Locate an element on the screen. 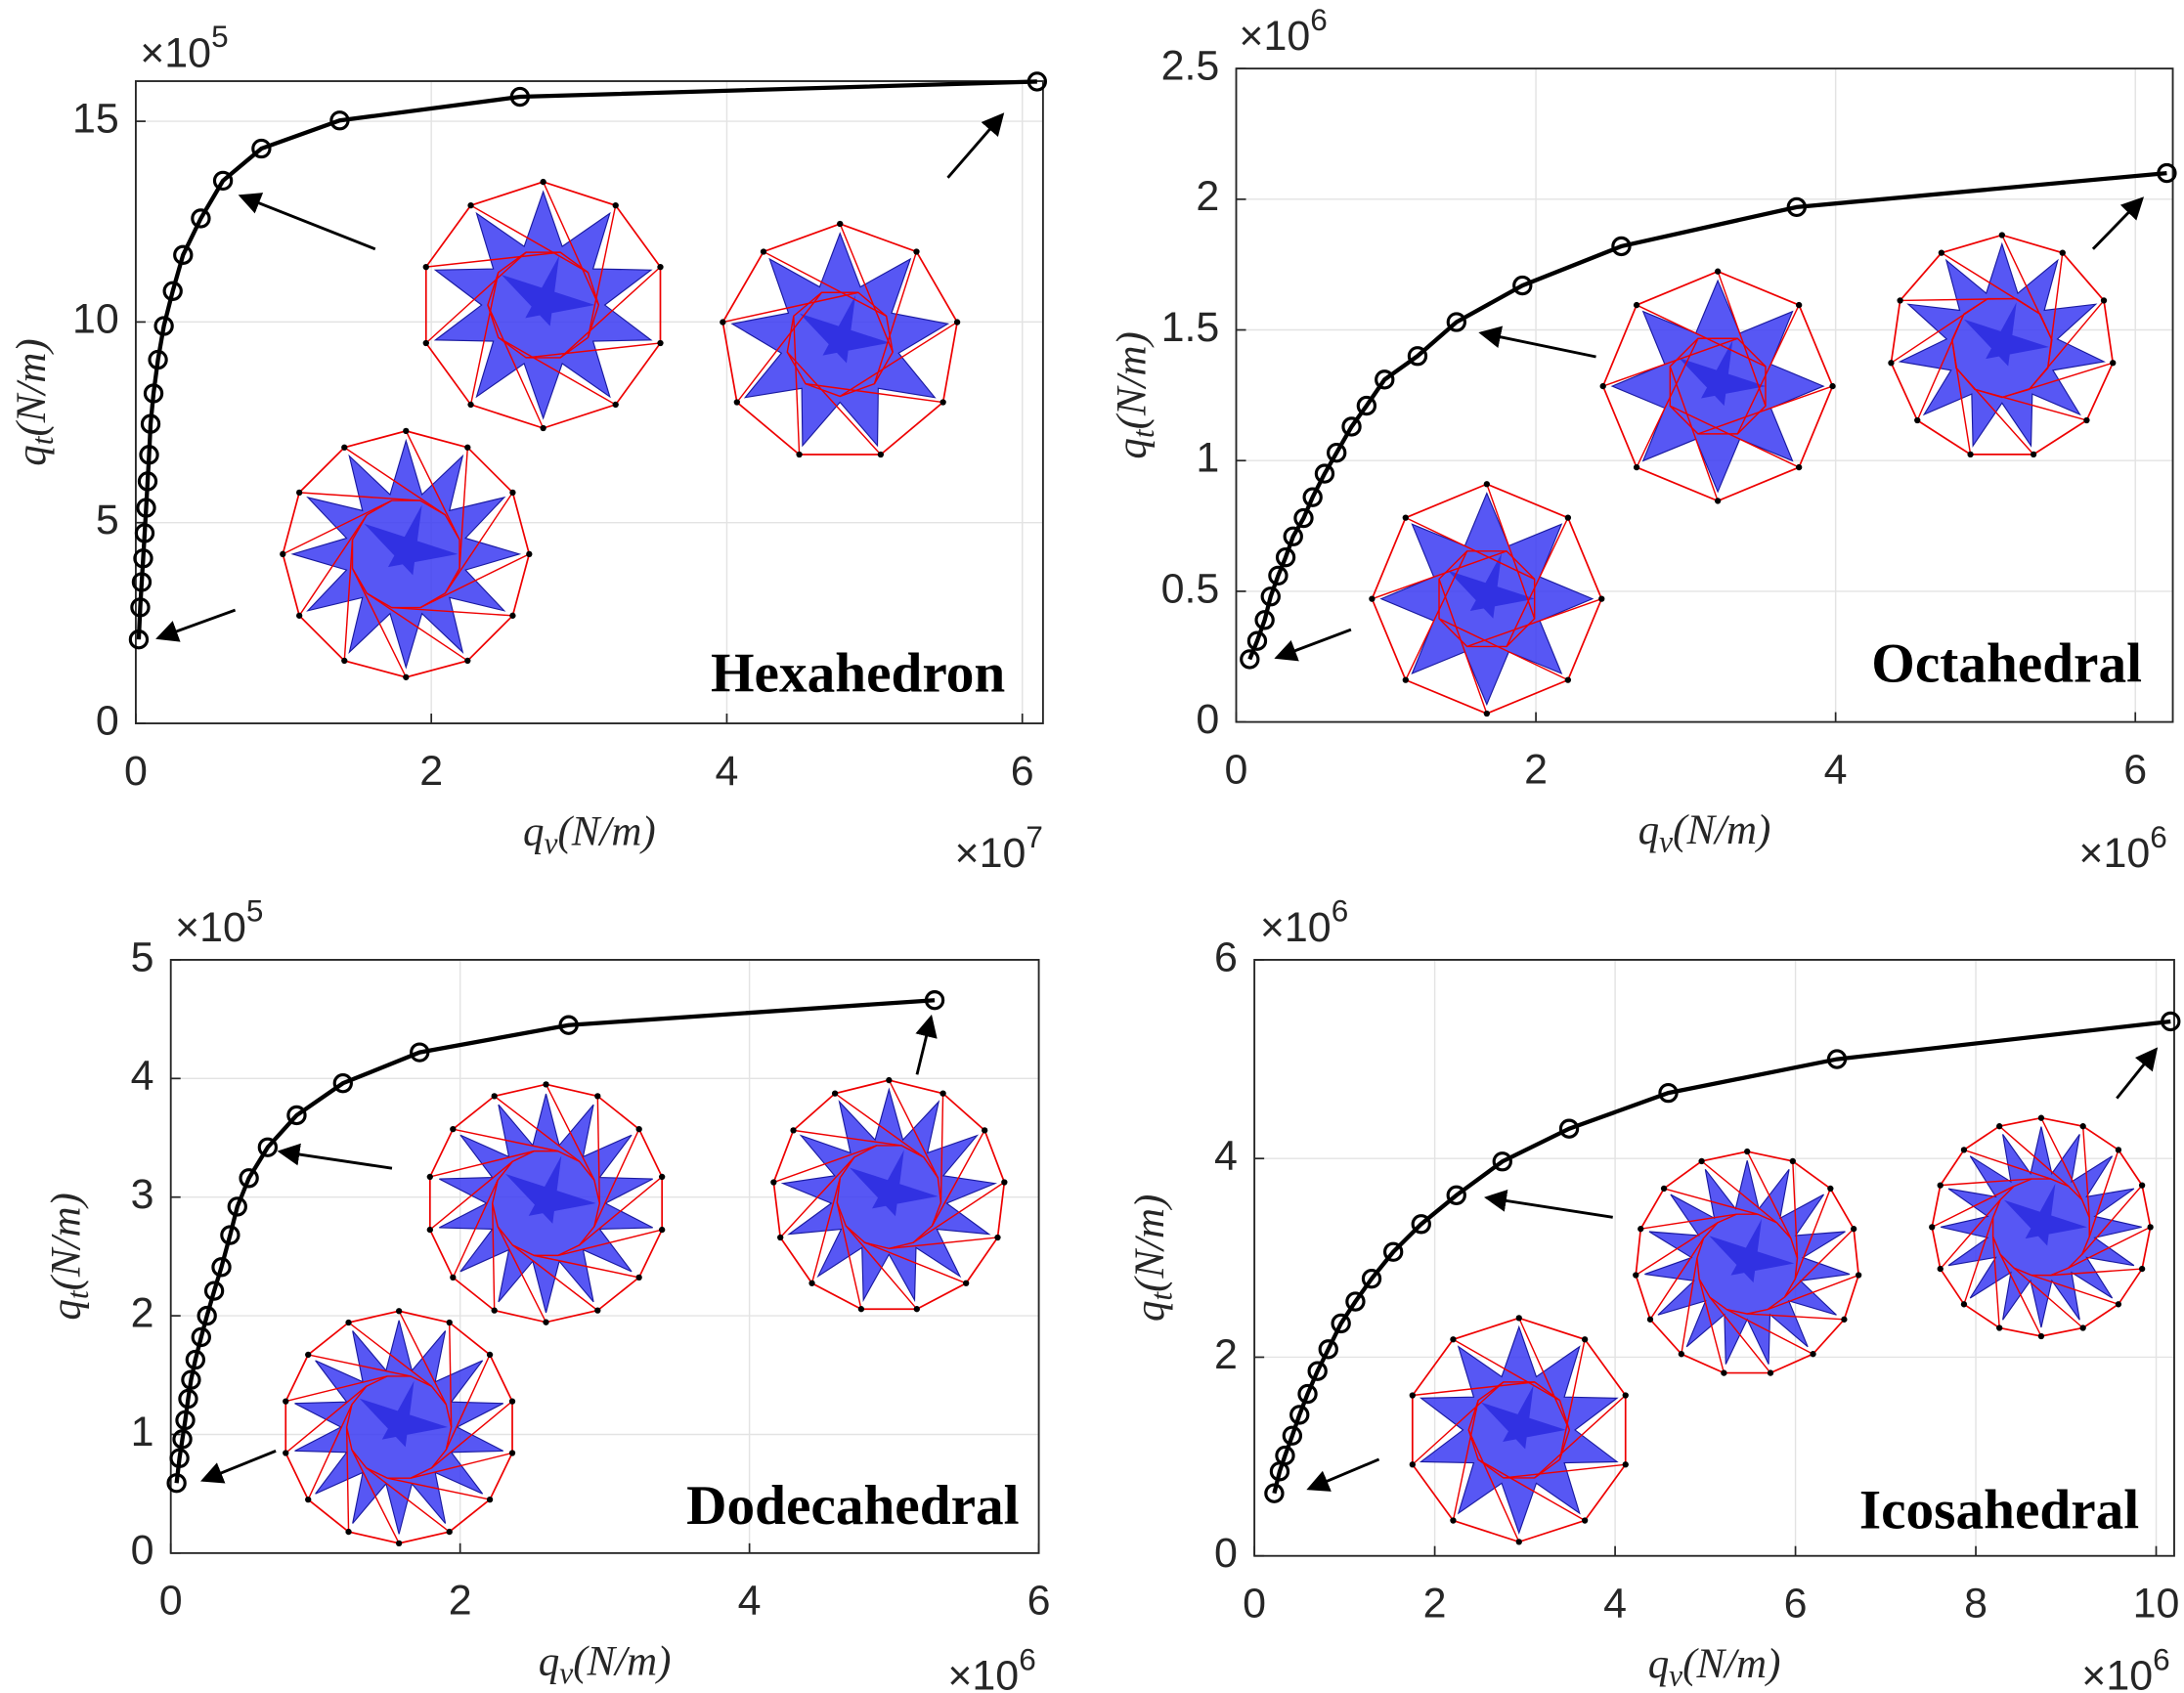  axis-label-symbol: q is located at coordinates (533, 831).